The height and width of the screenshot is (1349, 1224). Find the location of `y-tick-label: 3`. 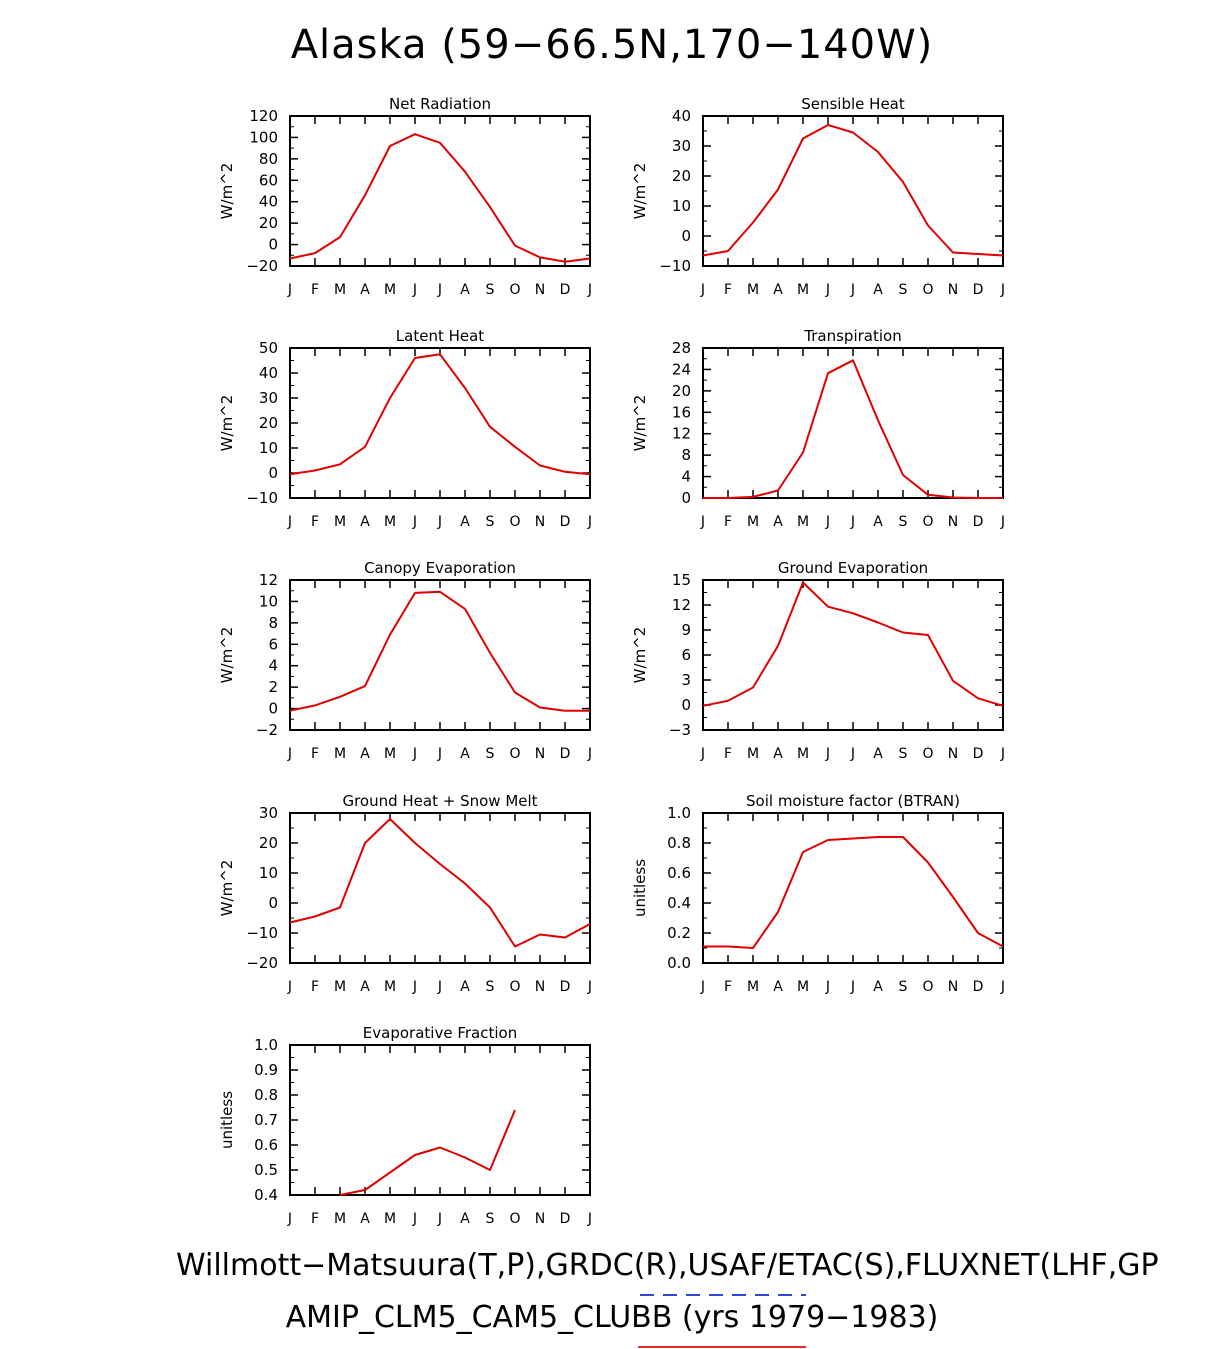

y-tick-label: 3 is located at coordinates (686, 680).